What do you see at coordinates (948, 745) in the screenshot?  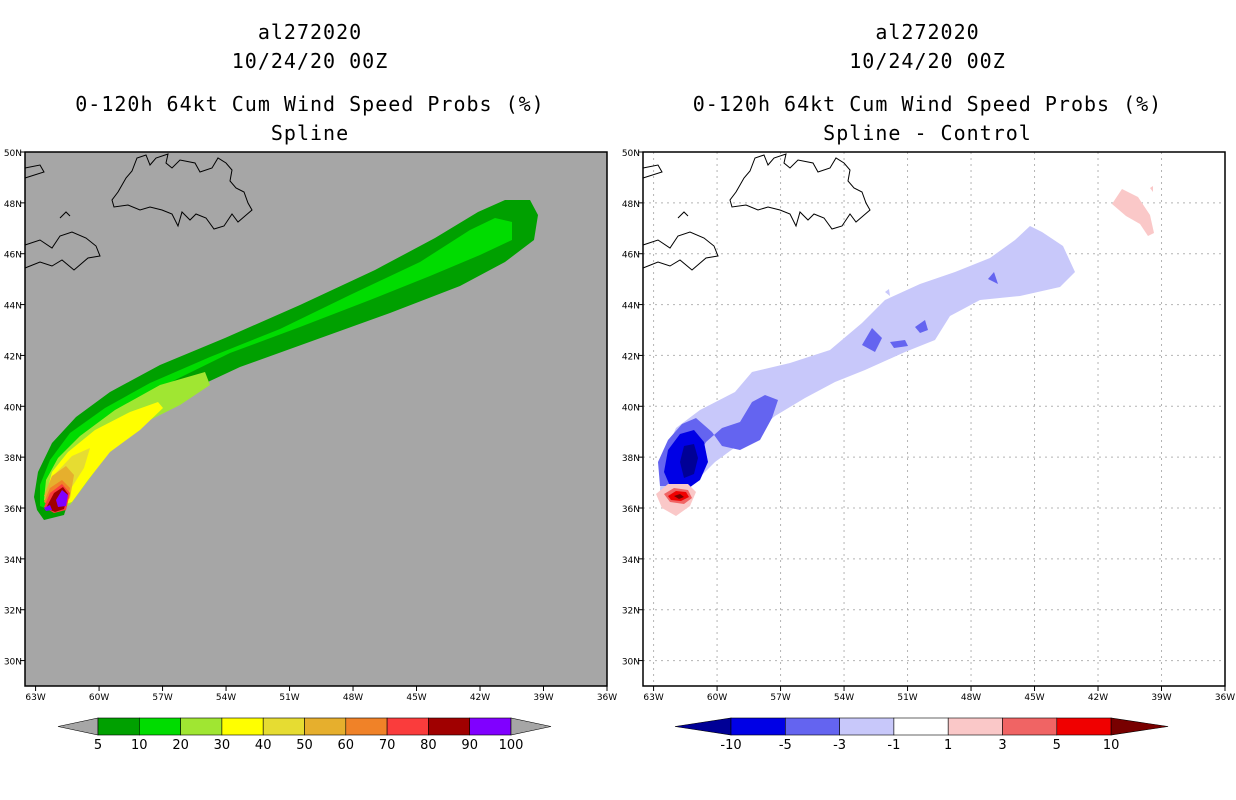 I see `colorbar-label: 1` at bounding box center [948, 745].